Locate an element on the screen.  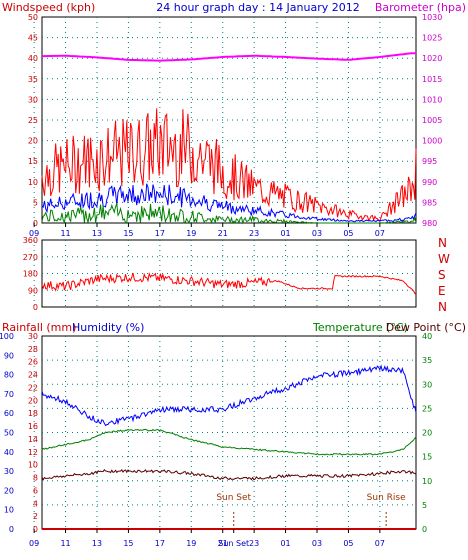
barometer-tick-label: 980 is located at coordinates (429, 223).